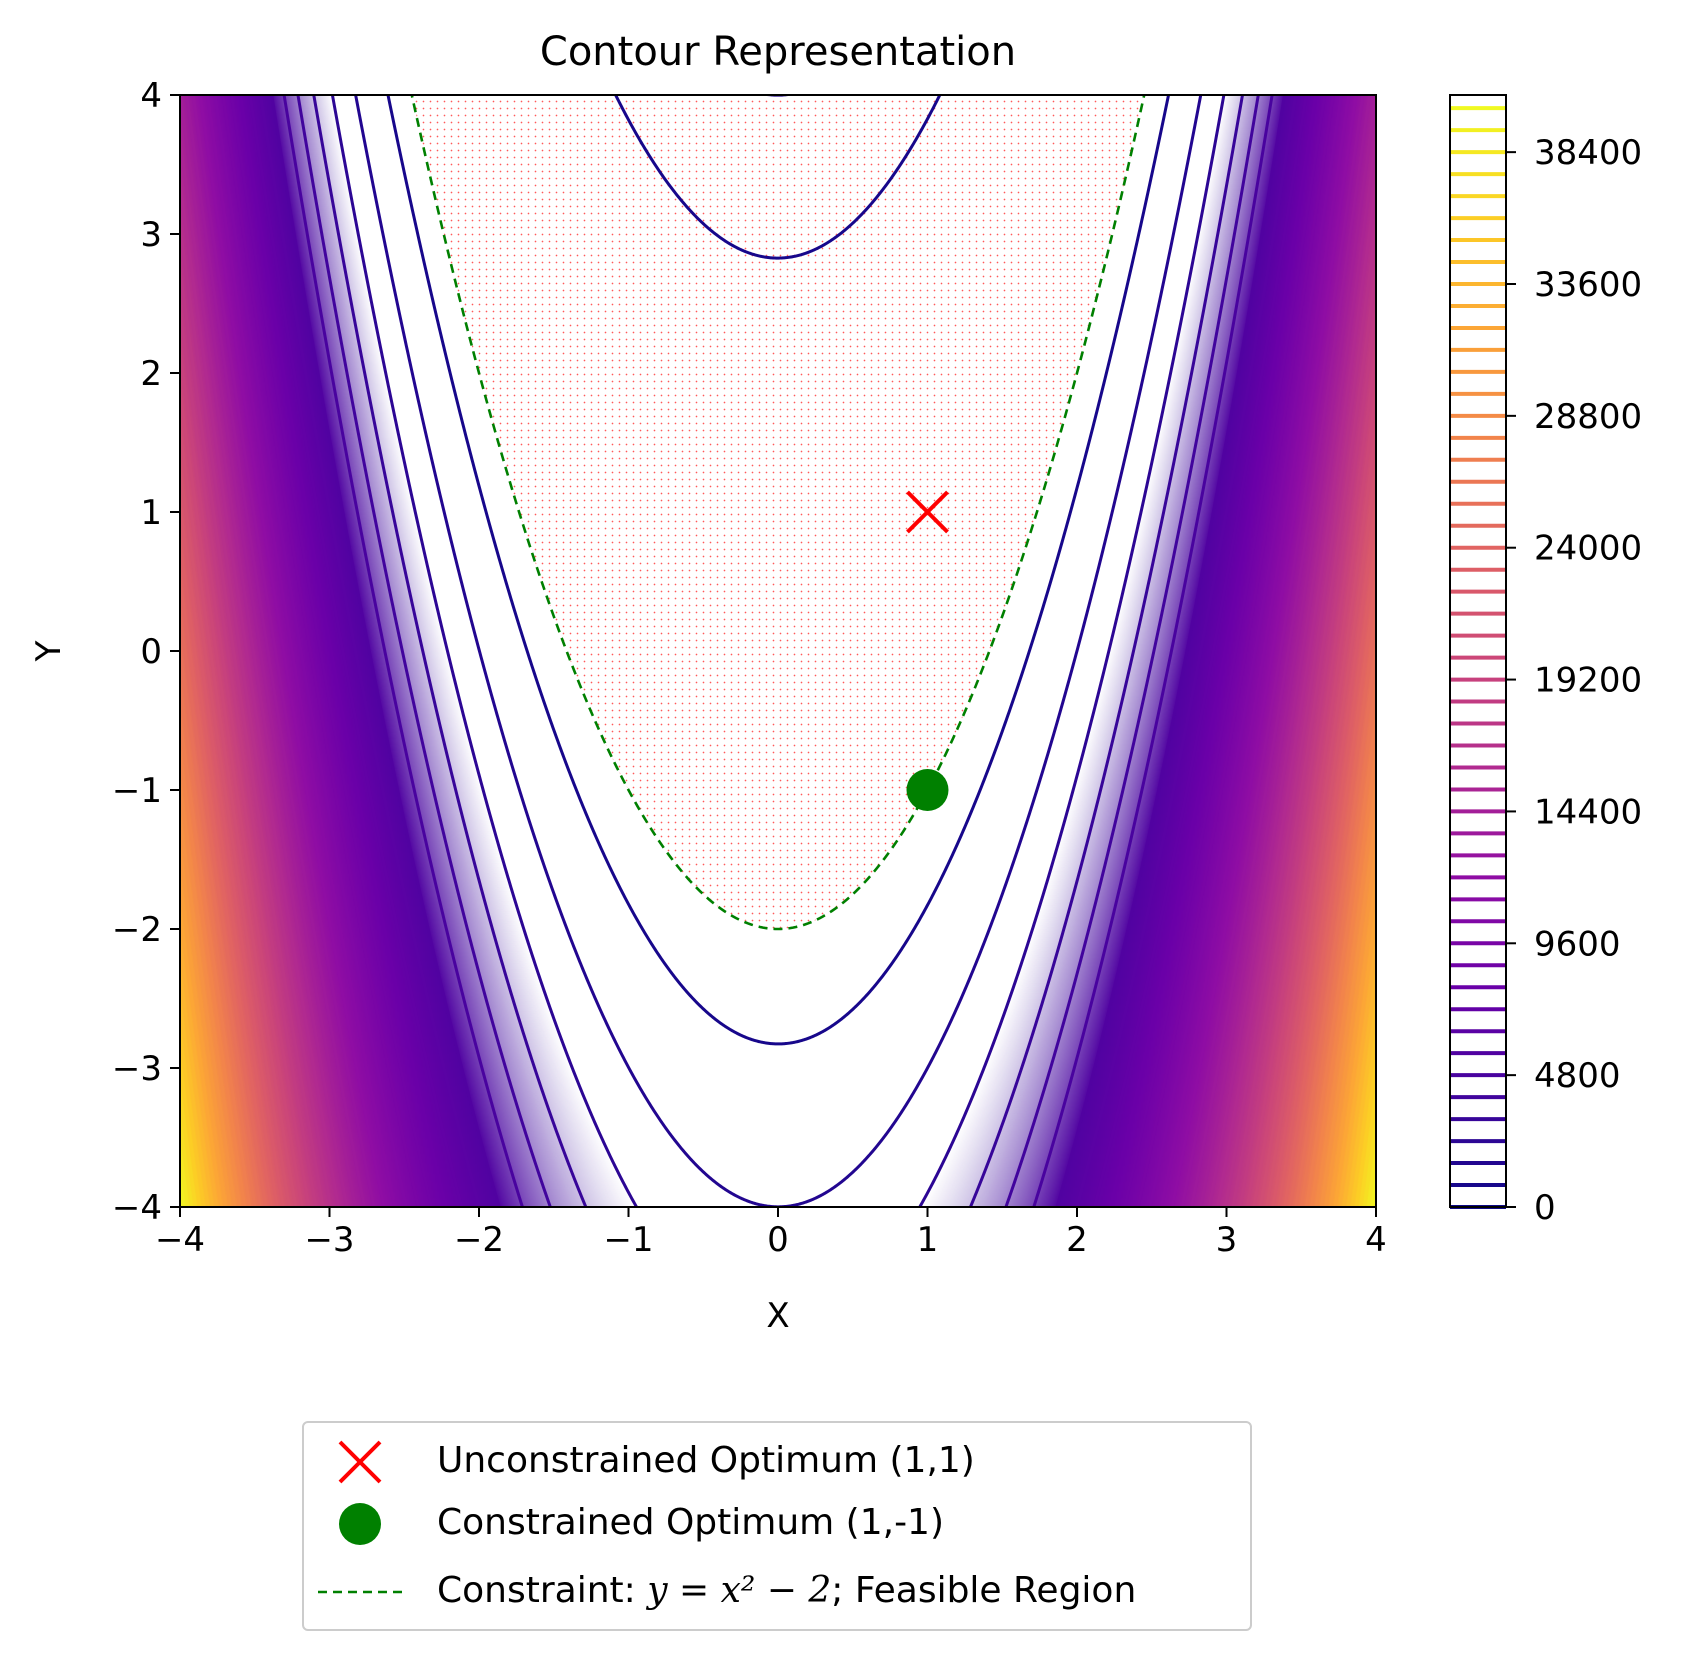 The width and height of the screenshot is (1691, 1659). What do you see at coordinates (1577, 1076) in the screenshot?
I see `colorbar-tick-label-1: 4800` at bounding box center [1577, 1076].